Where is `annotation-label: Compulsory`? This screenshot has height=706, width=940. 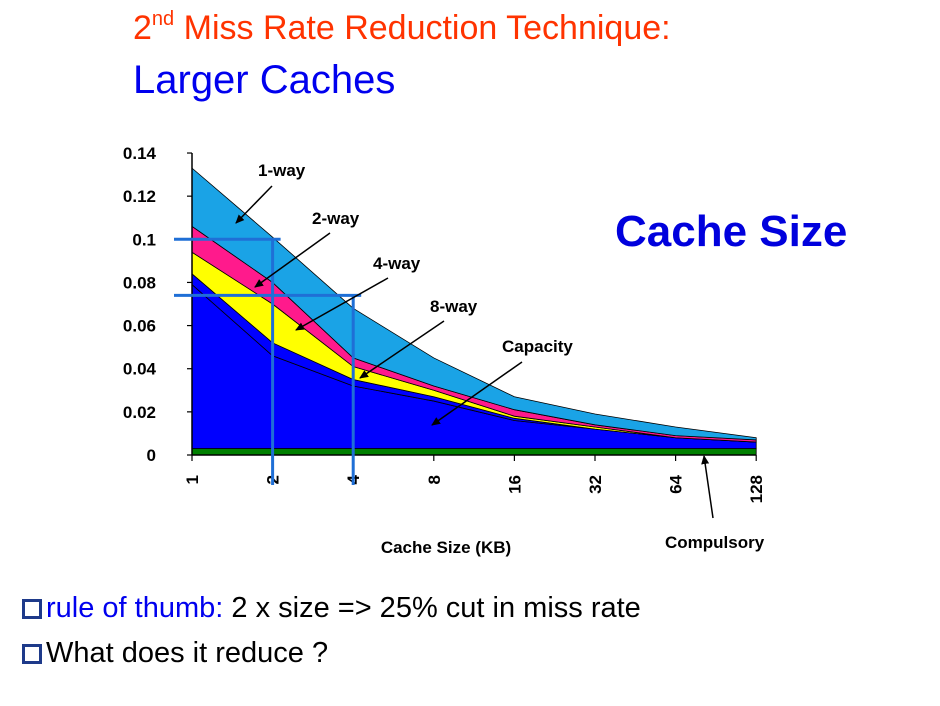 annotation-label: Compulsory is located at coordinates (715, 542).